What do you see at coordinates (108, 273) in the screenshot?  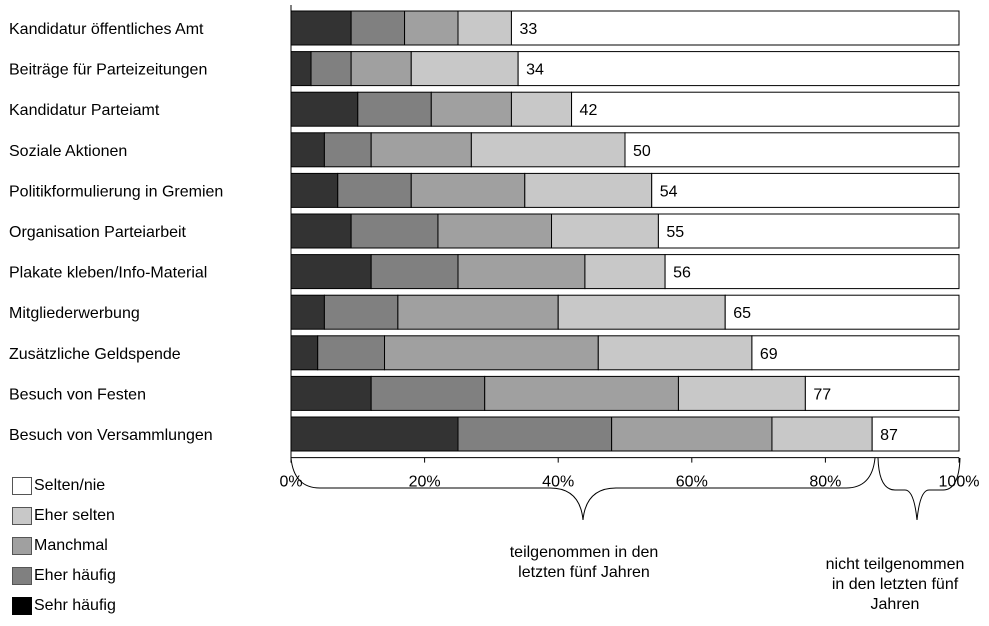 I see `category-label: Plakate kleben/Info-Material` at bounding box center [108, 273].